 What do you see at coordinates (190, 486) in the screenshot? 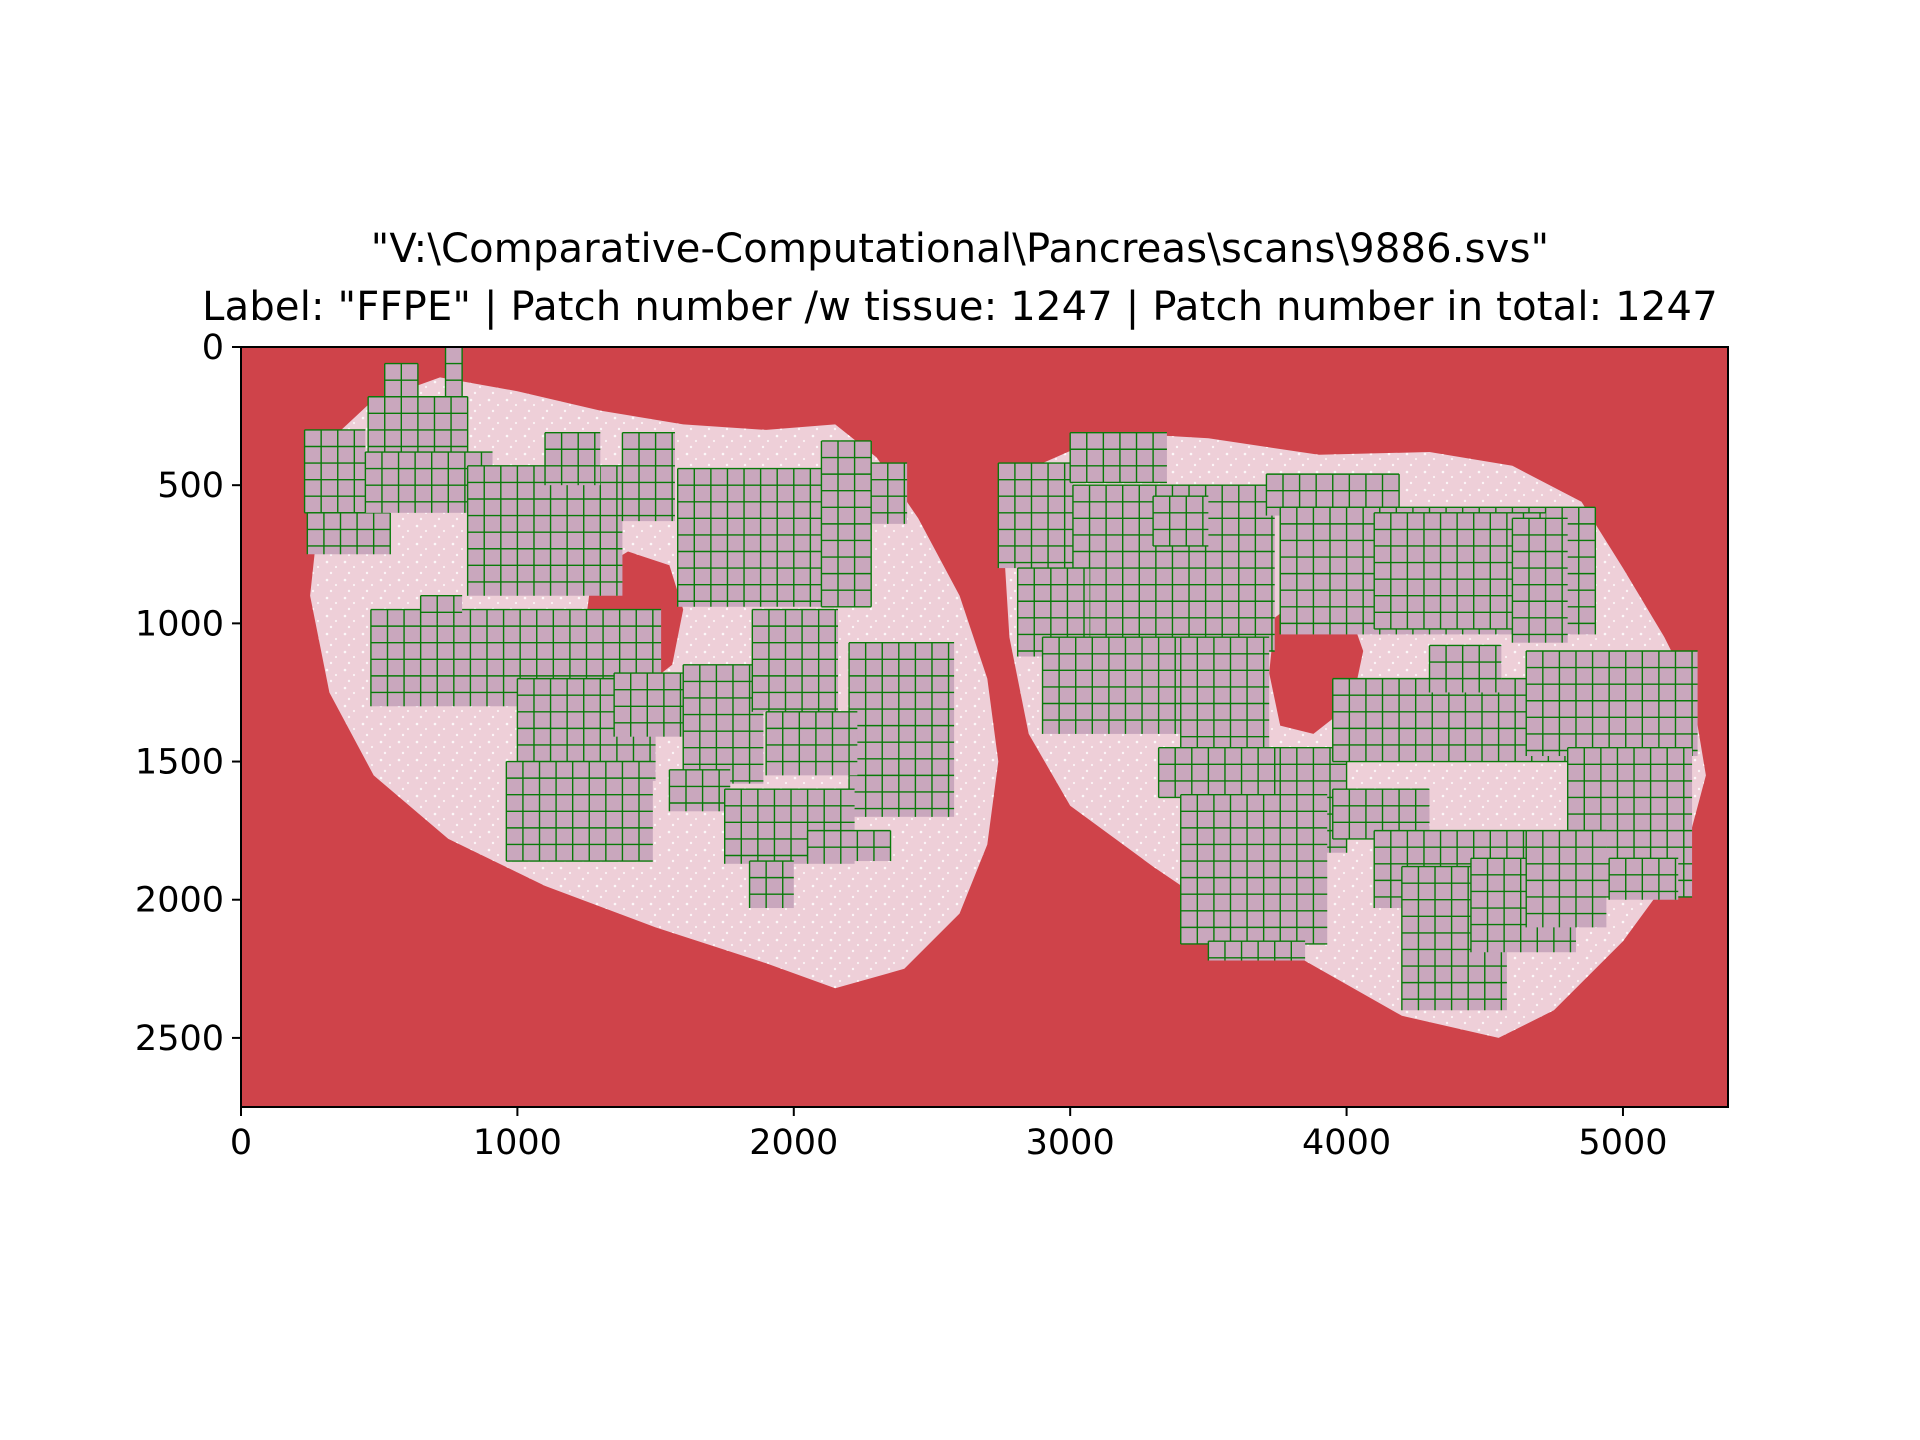
I see `y-tick-label: 500` at bounding box center [190, 486].